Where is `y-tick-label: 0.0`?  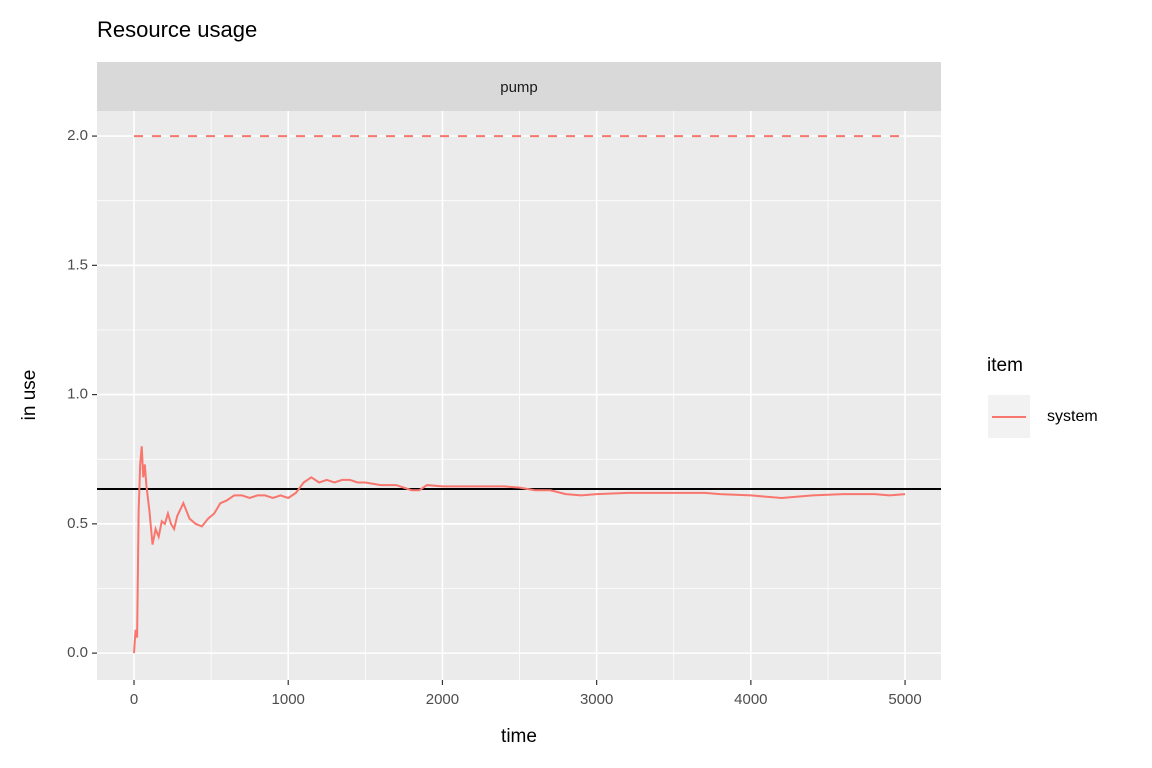 y-tick-label: 0.0 is located at coordinates (77, 652).